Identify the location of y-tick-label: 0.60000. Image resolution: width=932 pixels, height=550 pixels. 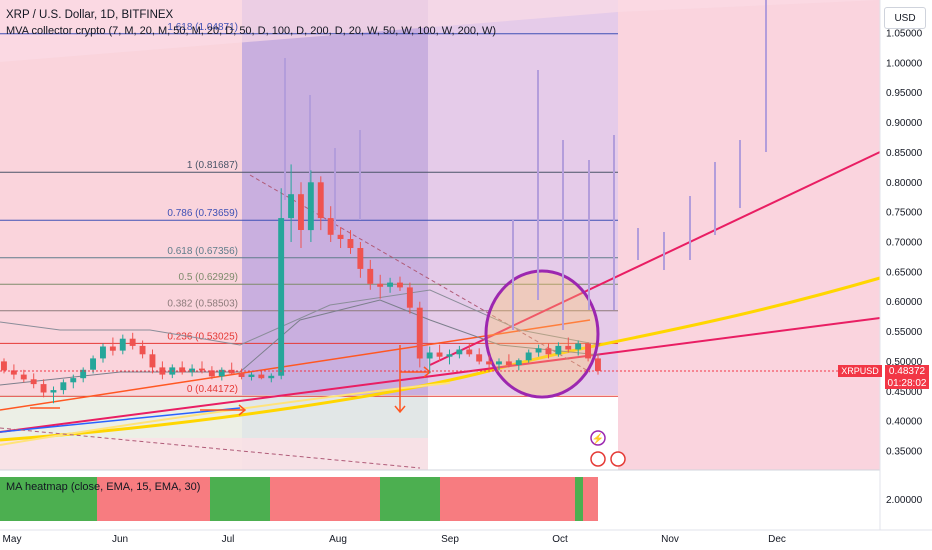
(904, 302).